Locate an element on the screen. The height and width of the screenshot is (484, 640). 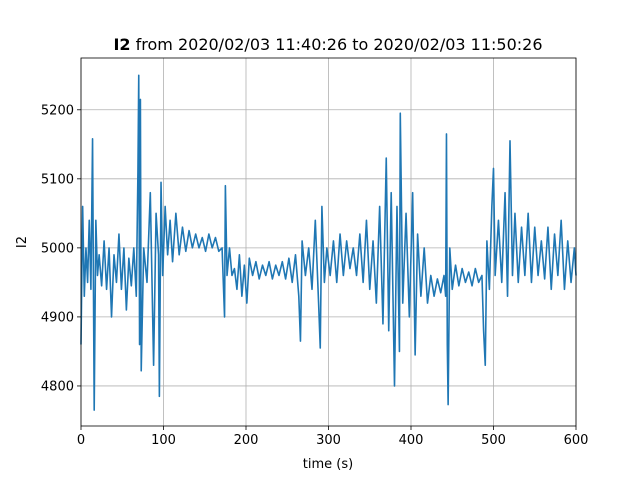
y-tick-label: 5100 is located at coordinates (57, 179).